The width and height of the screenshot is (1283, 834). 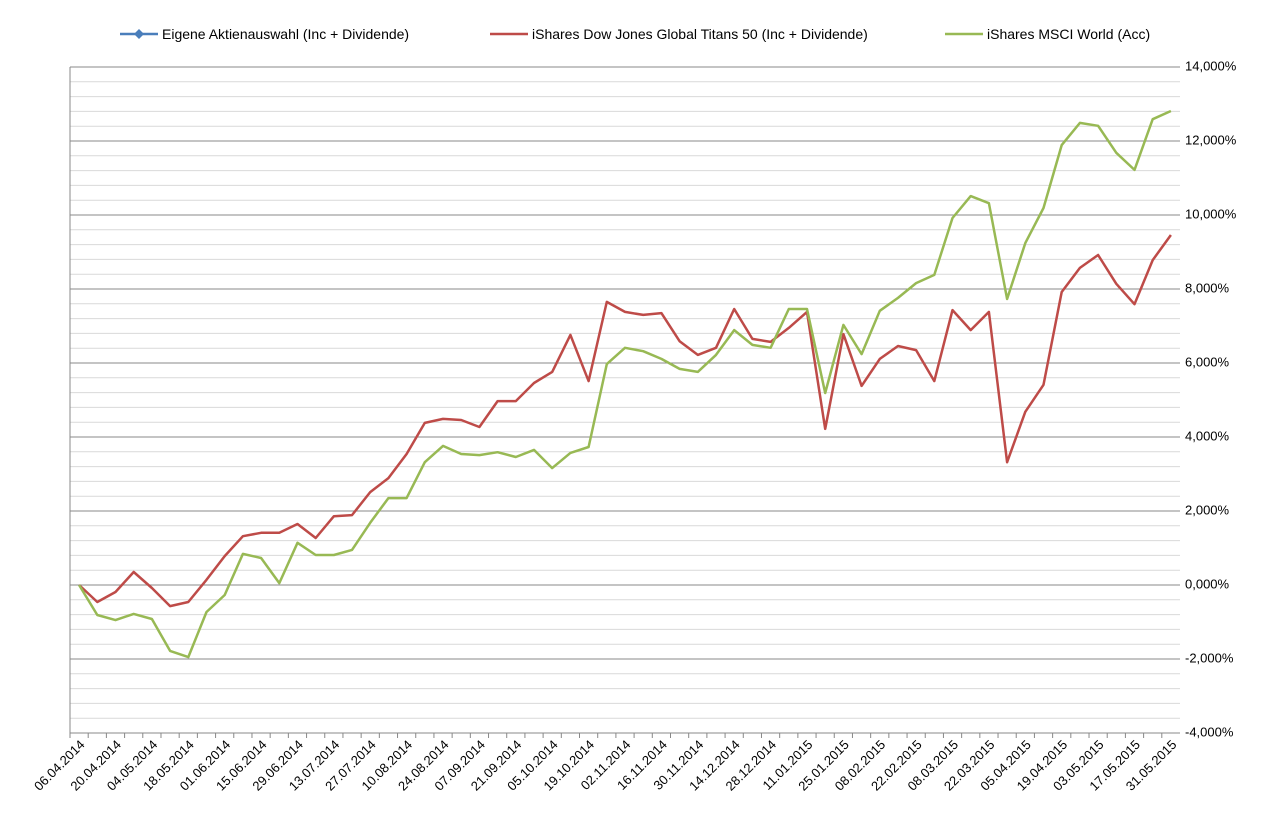 What do you see at coordinates (1207, 287) in the screenshot?
I see `y-tick-label: 8,000%` at bounding box center [1207, 287].